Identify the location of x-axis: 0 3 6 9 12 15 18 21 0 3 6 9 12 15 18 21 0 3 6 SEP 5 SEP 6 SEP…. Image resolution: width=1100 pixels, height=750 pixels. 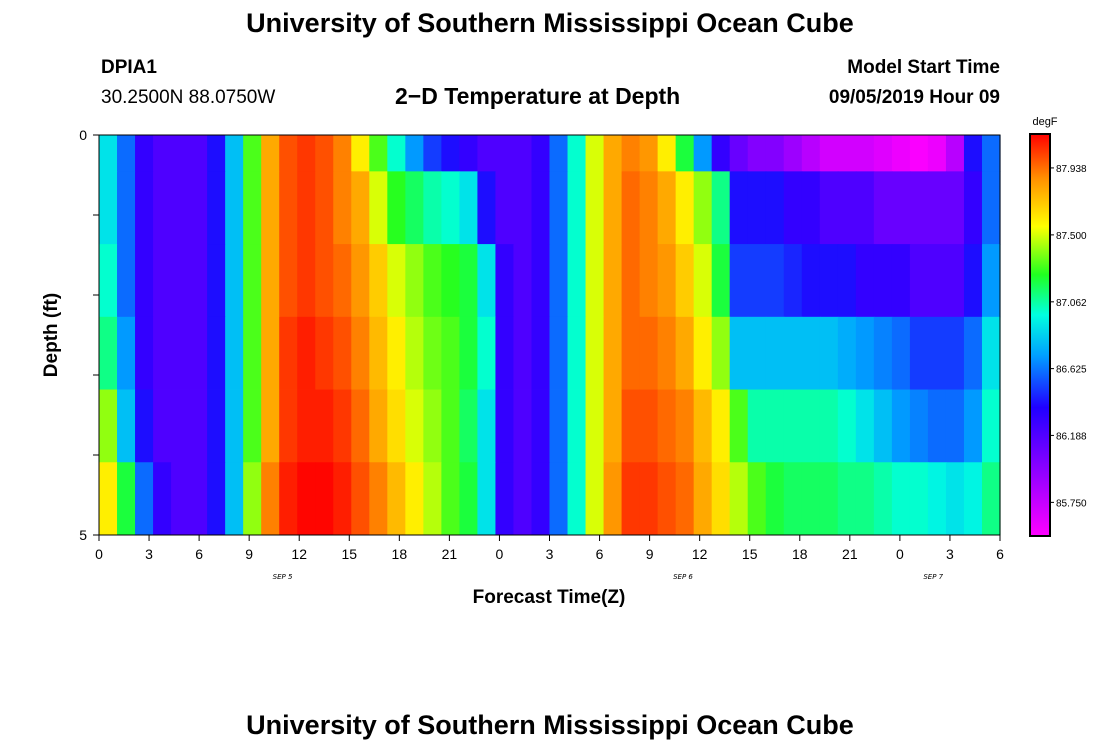
(549, 558).